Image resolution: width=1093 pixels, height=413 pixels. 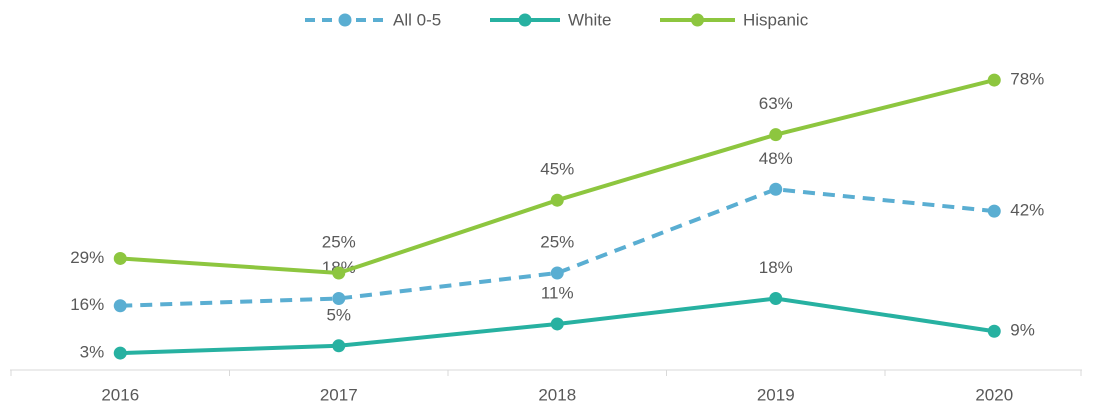 What do you see at coordinates (120, 394) in the screenshot?
I see `x-tick-label: 2016` at bounding box center [120, 394].